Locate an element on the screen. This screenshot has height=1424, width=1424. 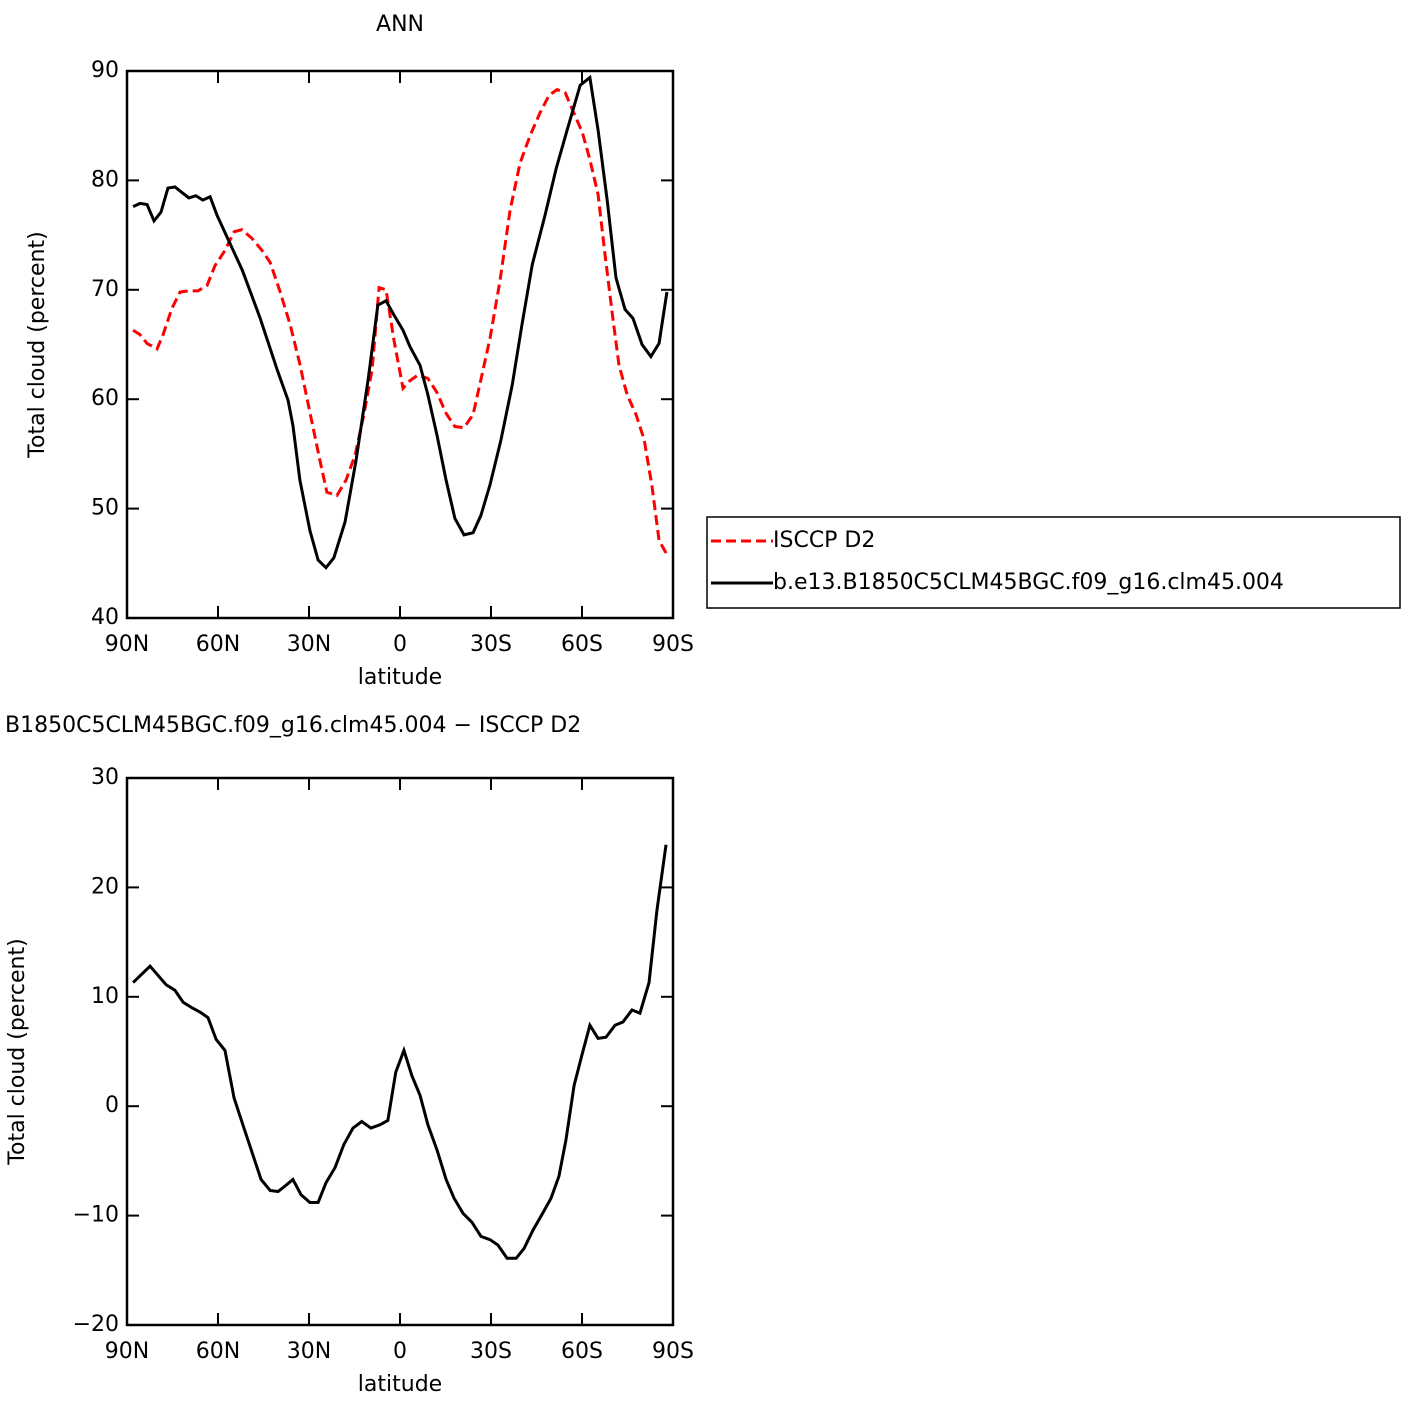
y-tick-label: 40 is located at coordinates (105, 617).